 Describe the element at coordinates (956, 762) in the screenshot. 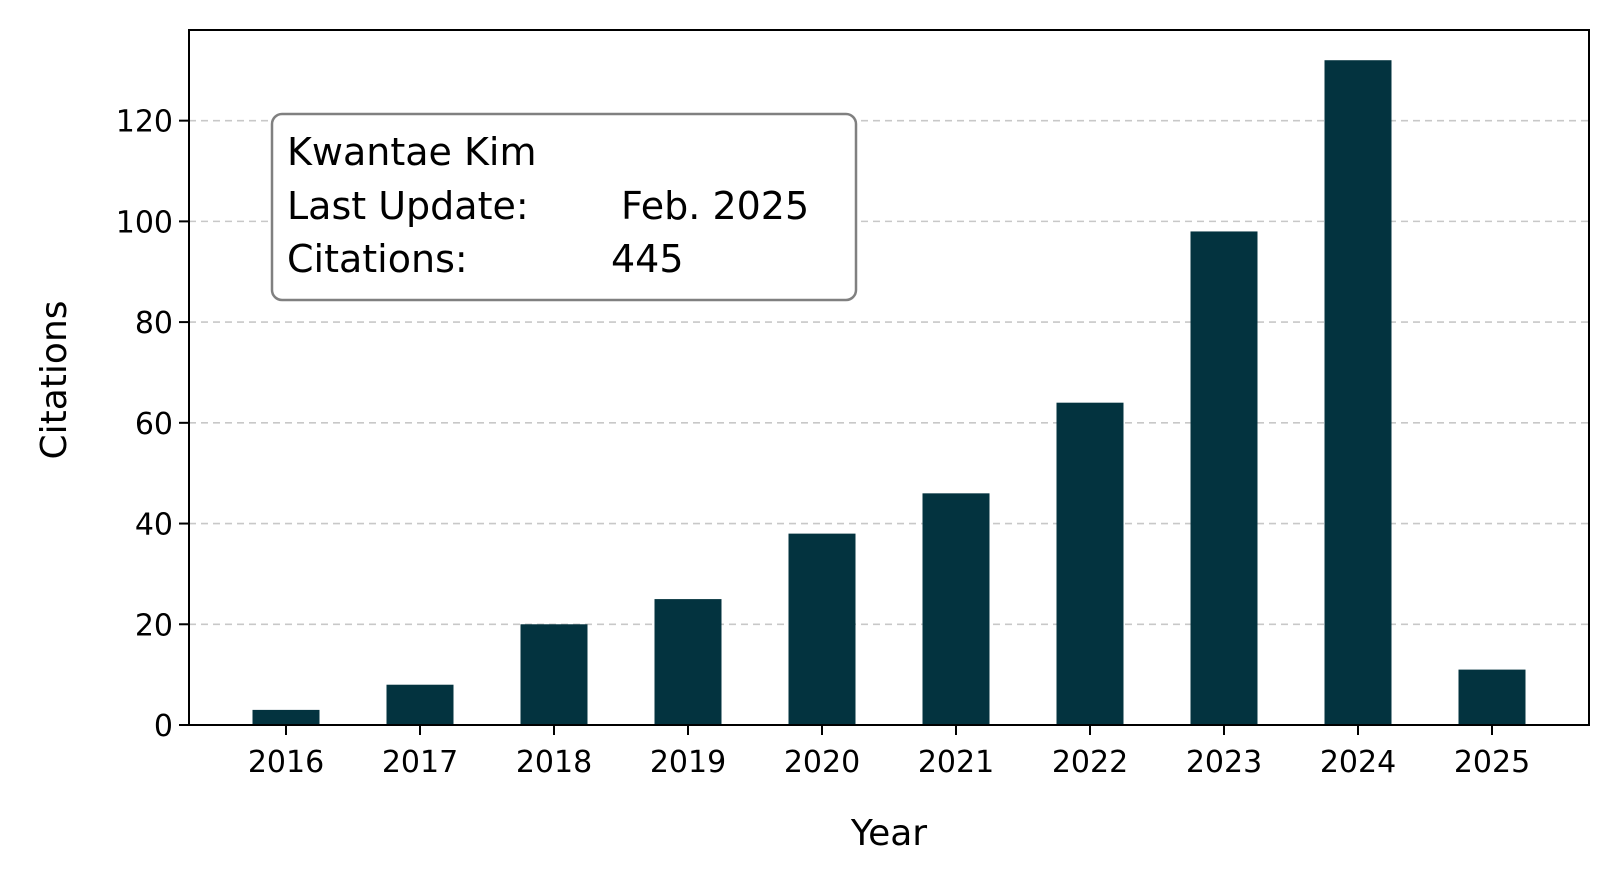

I see `x-tick-label: 2021` at that location.